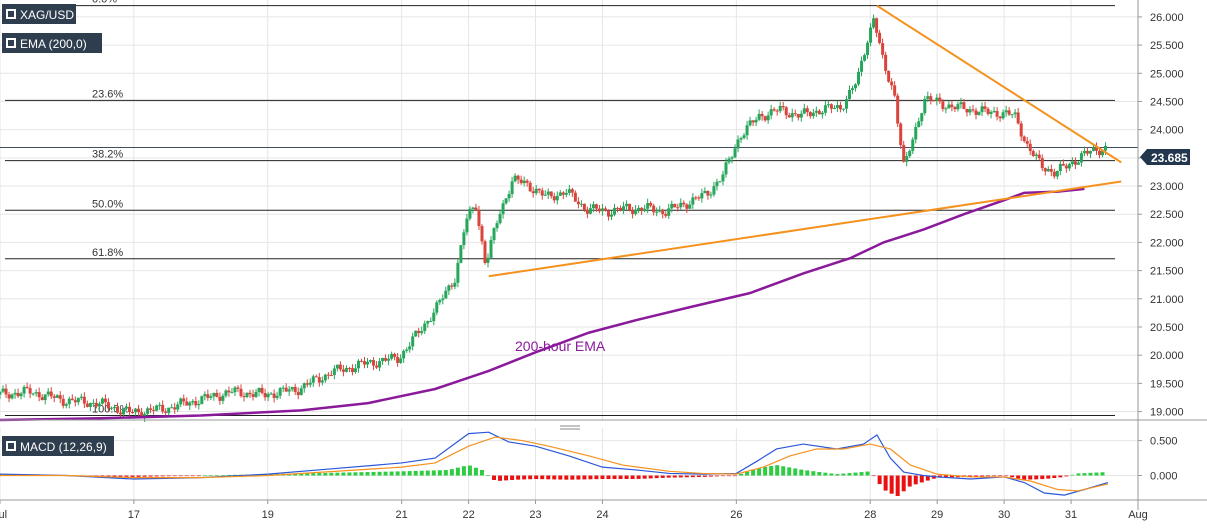 This screenshot has height=531, width=1207. I want to click on panel-resize-handle, so click(570, 427).